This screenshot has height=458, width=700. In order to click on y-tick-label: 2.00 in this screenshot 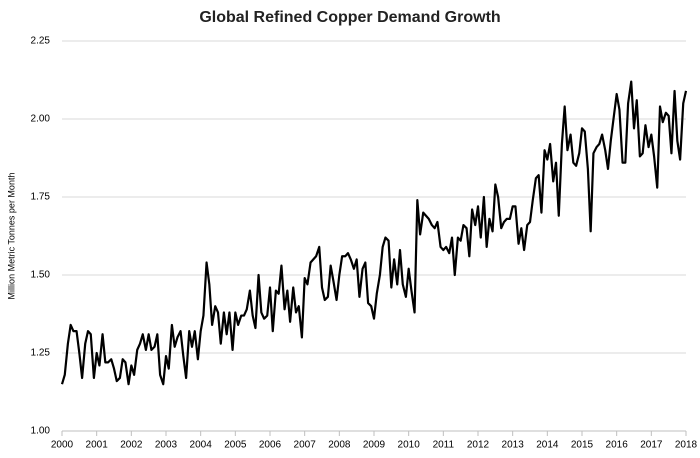, I will do `click(41, 119)`.